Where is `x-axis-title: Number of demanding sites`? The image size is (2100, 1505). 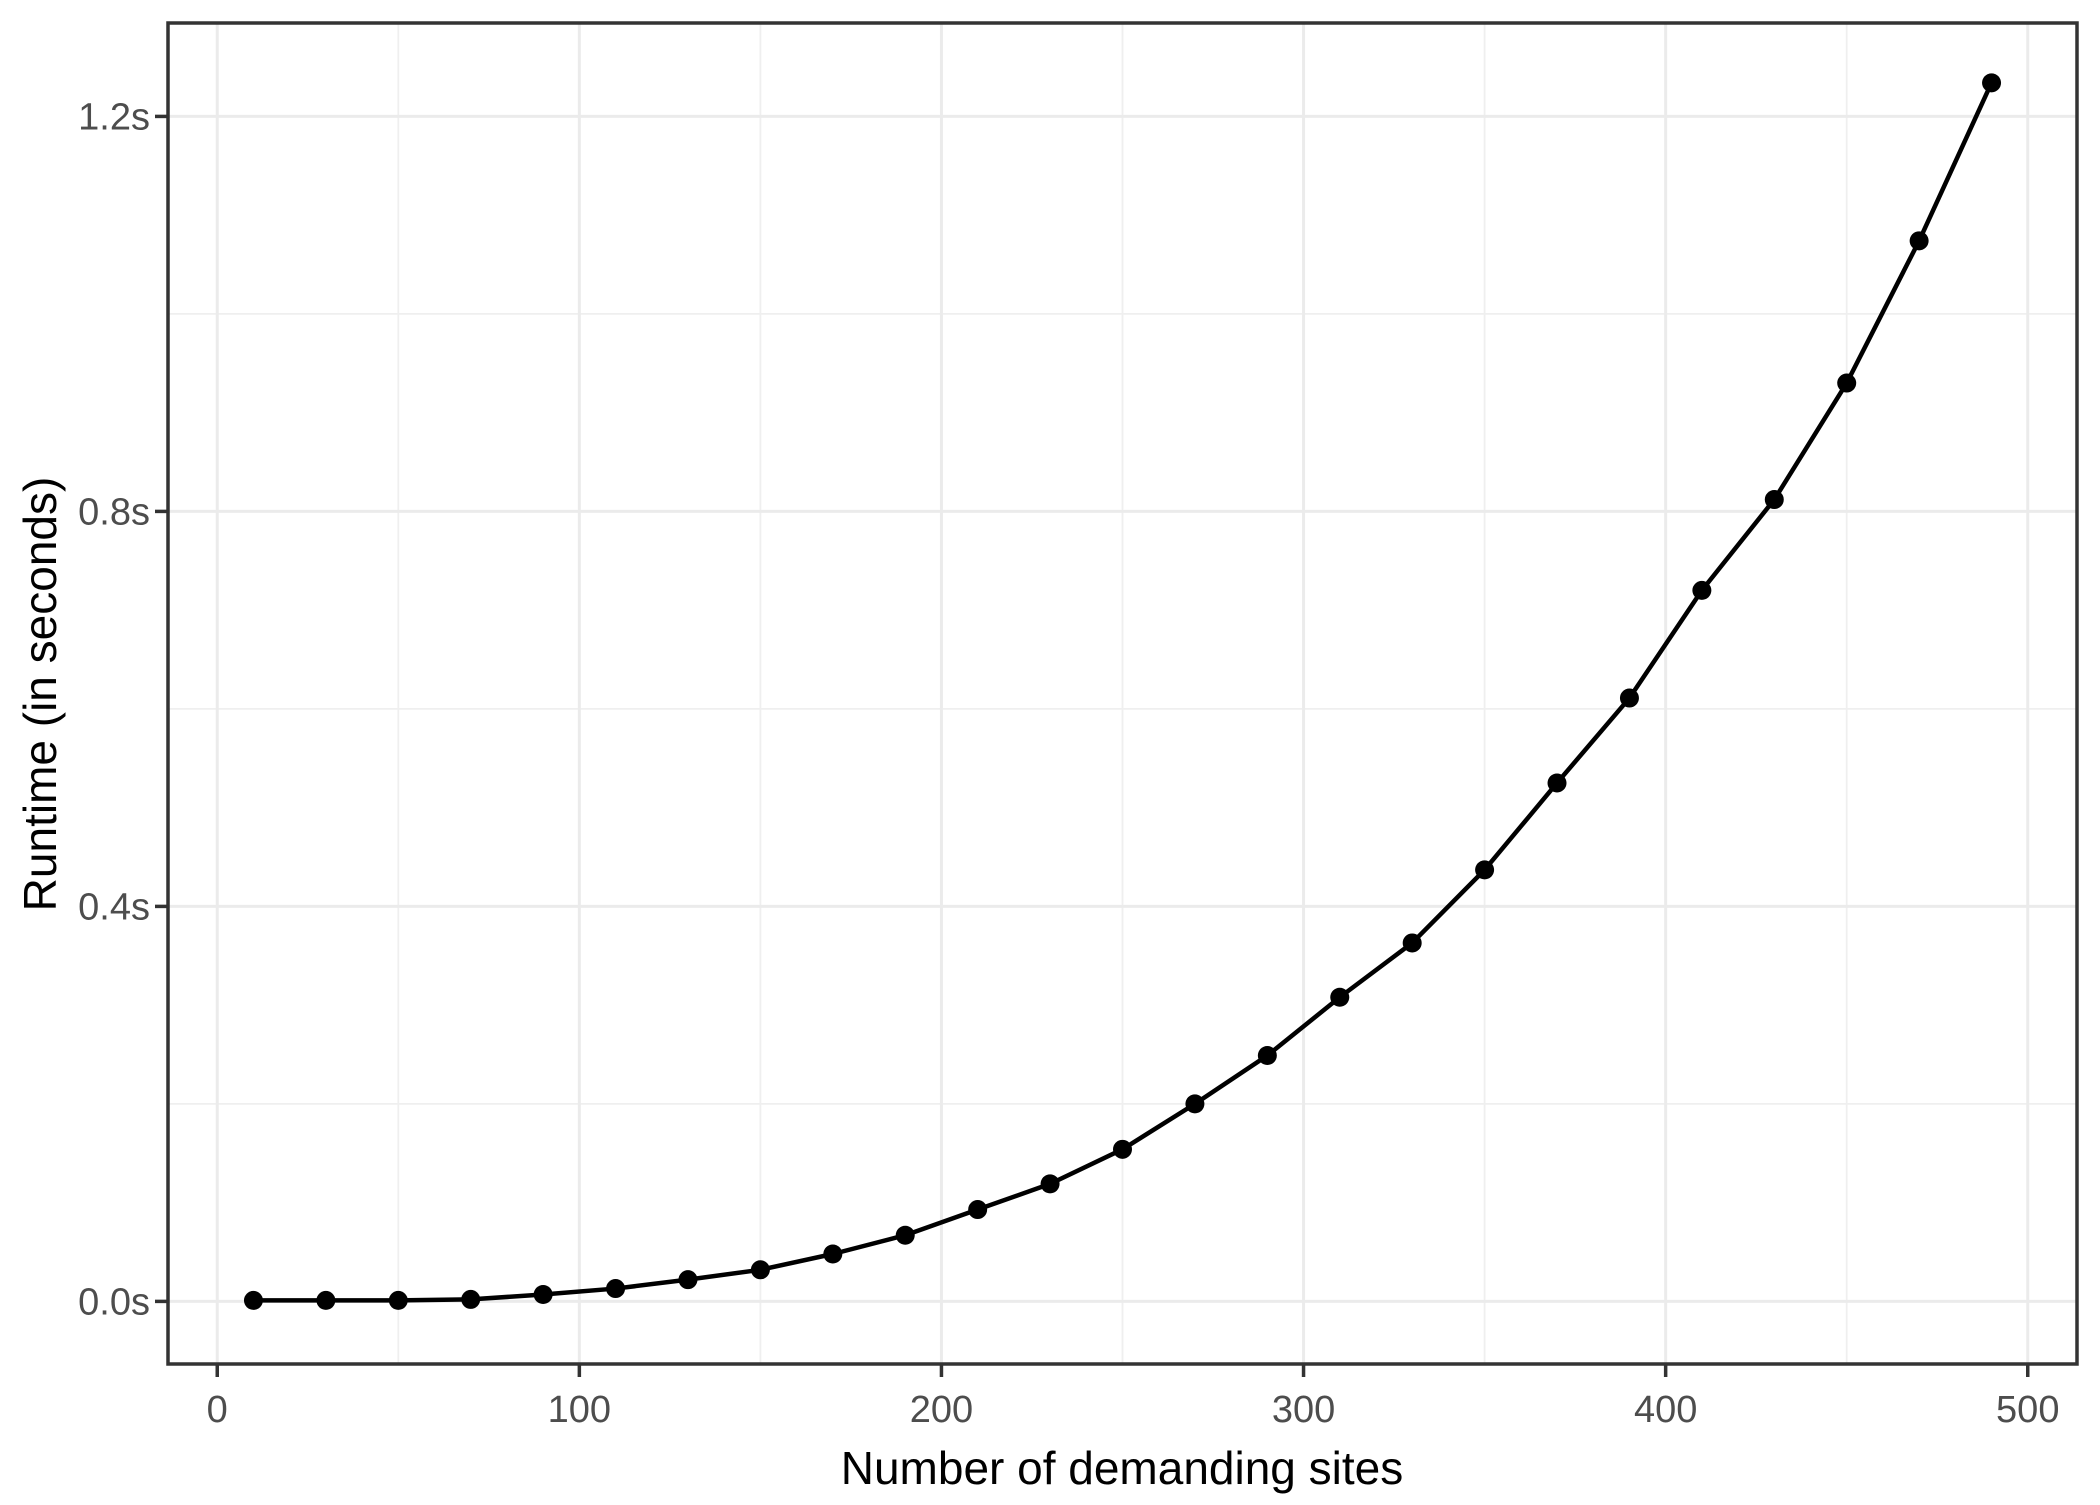 x-axis-title: Number of demanding sites is located at coordinates (1122, 1468).